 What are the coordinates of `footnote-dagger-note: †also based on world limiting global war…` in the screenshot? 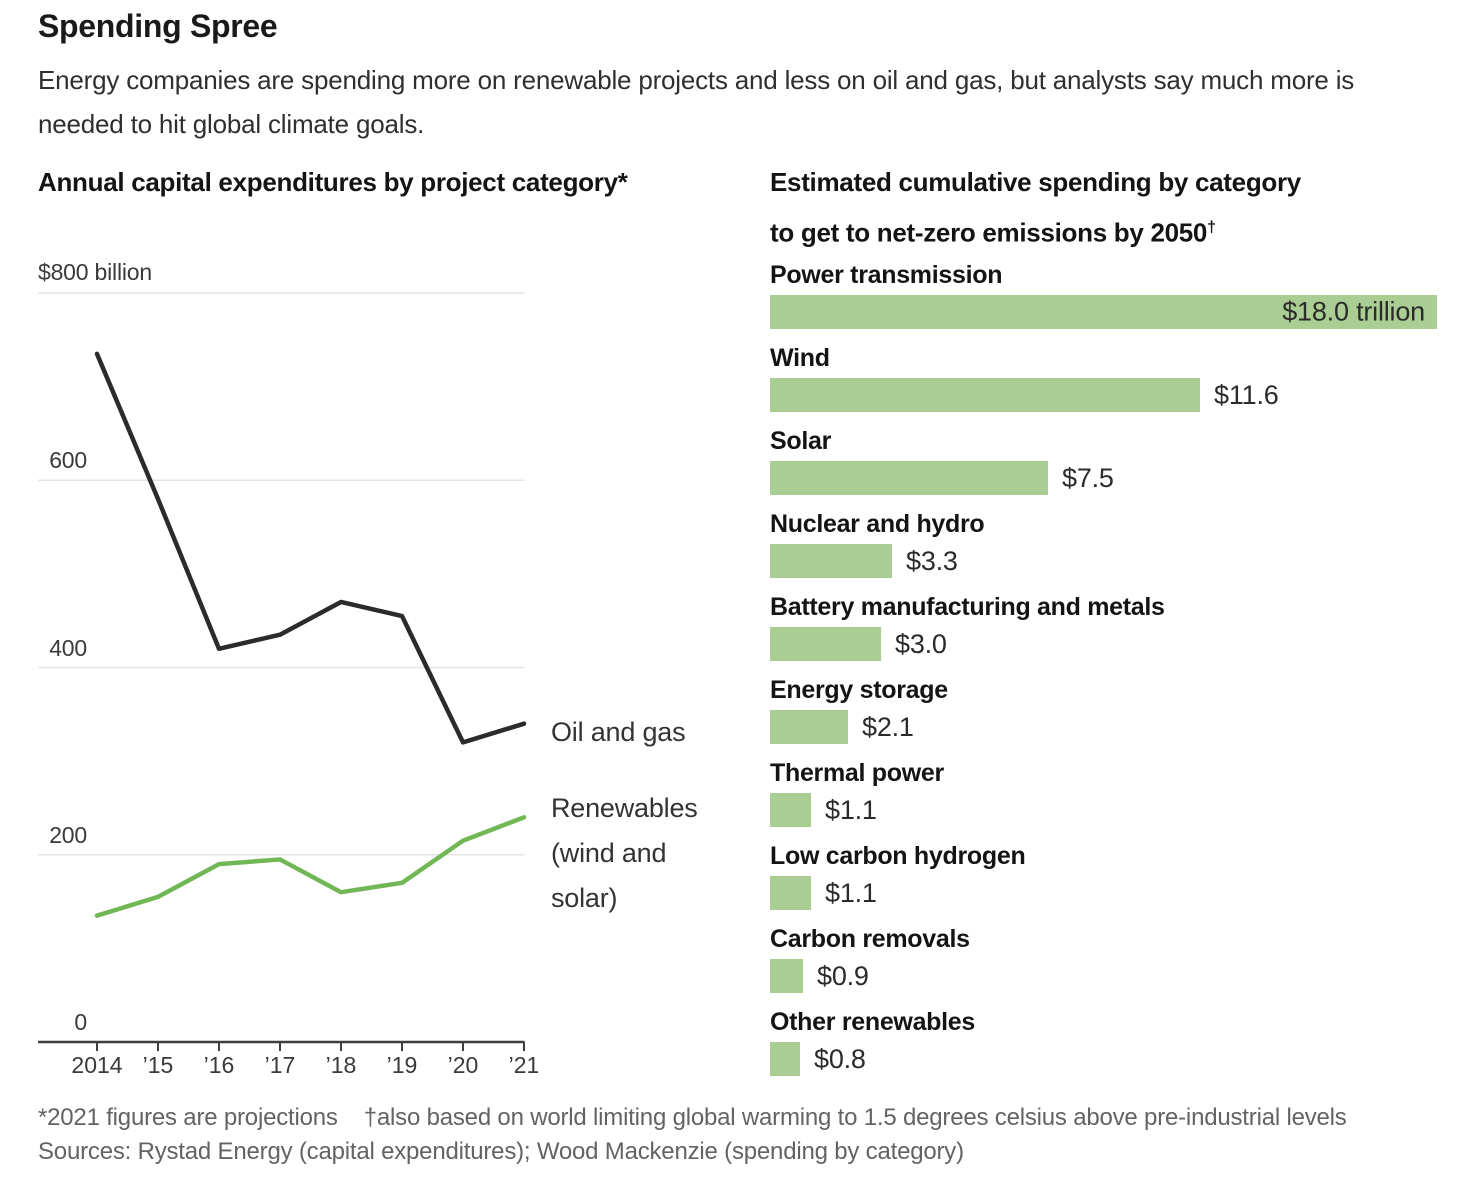 It's located at (855, 1117).